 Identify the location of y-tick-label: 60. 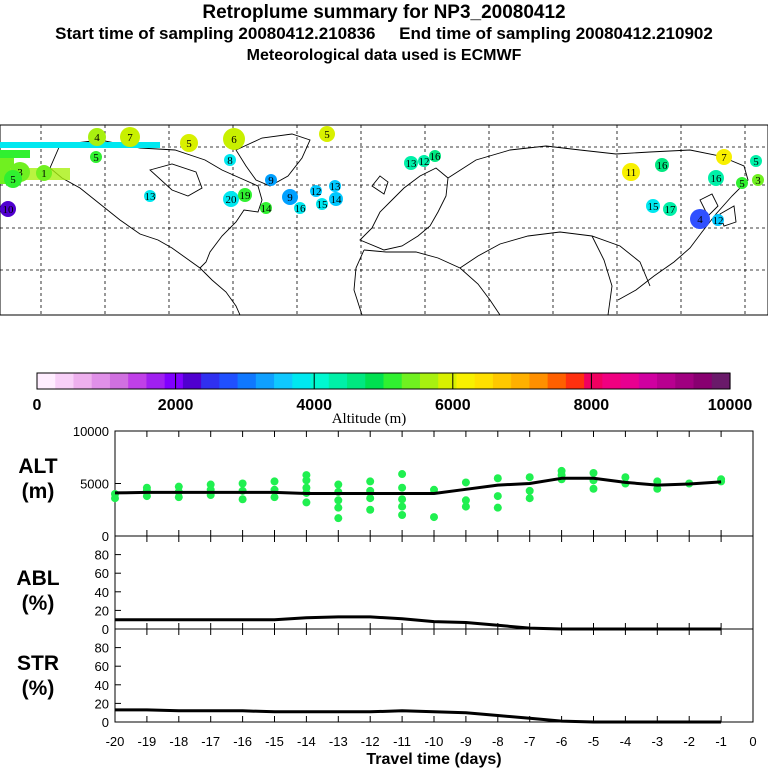
(102, 666).